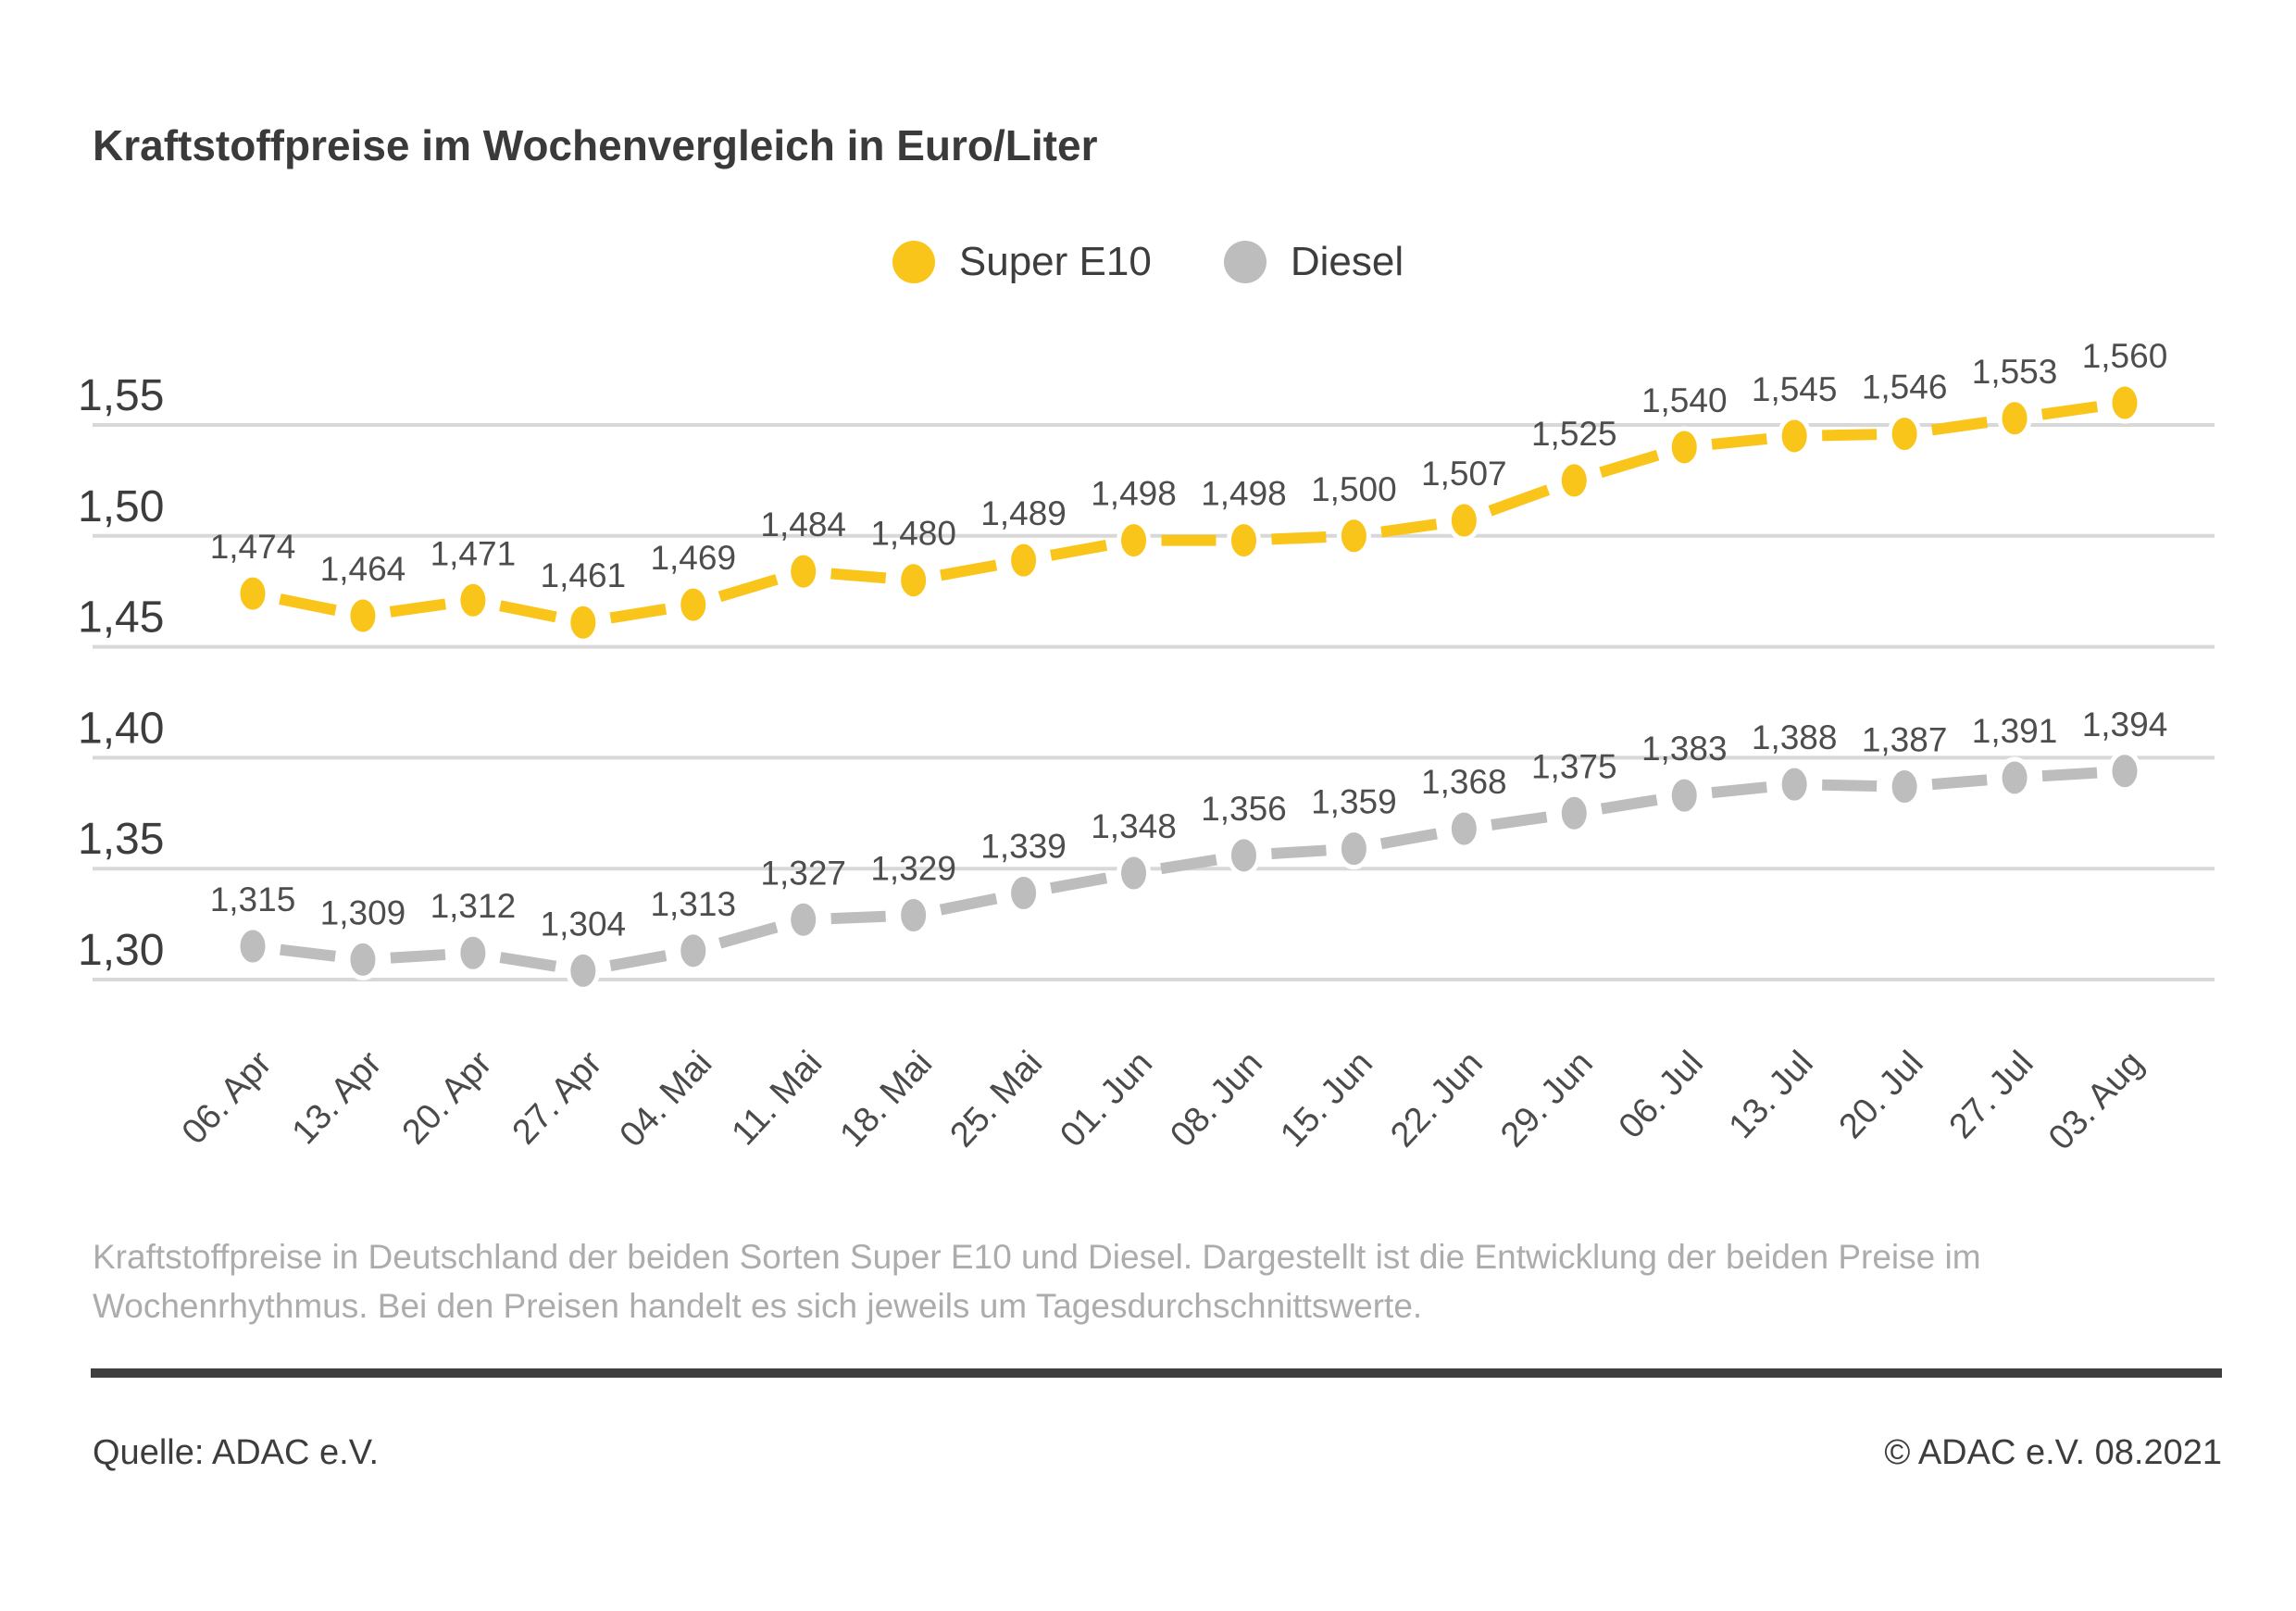  What do you see at coordinates (1354, 802) in the screenshot?
I see `data-point-label: 1,359` at bounding box center [1354, 802].